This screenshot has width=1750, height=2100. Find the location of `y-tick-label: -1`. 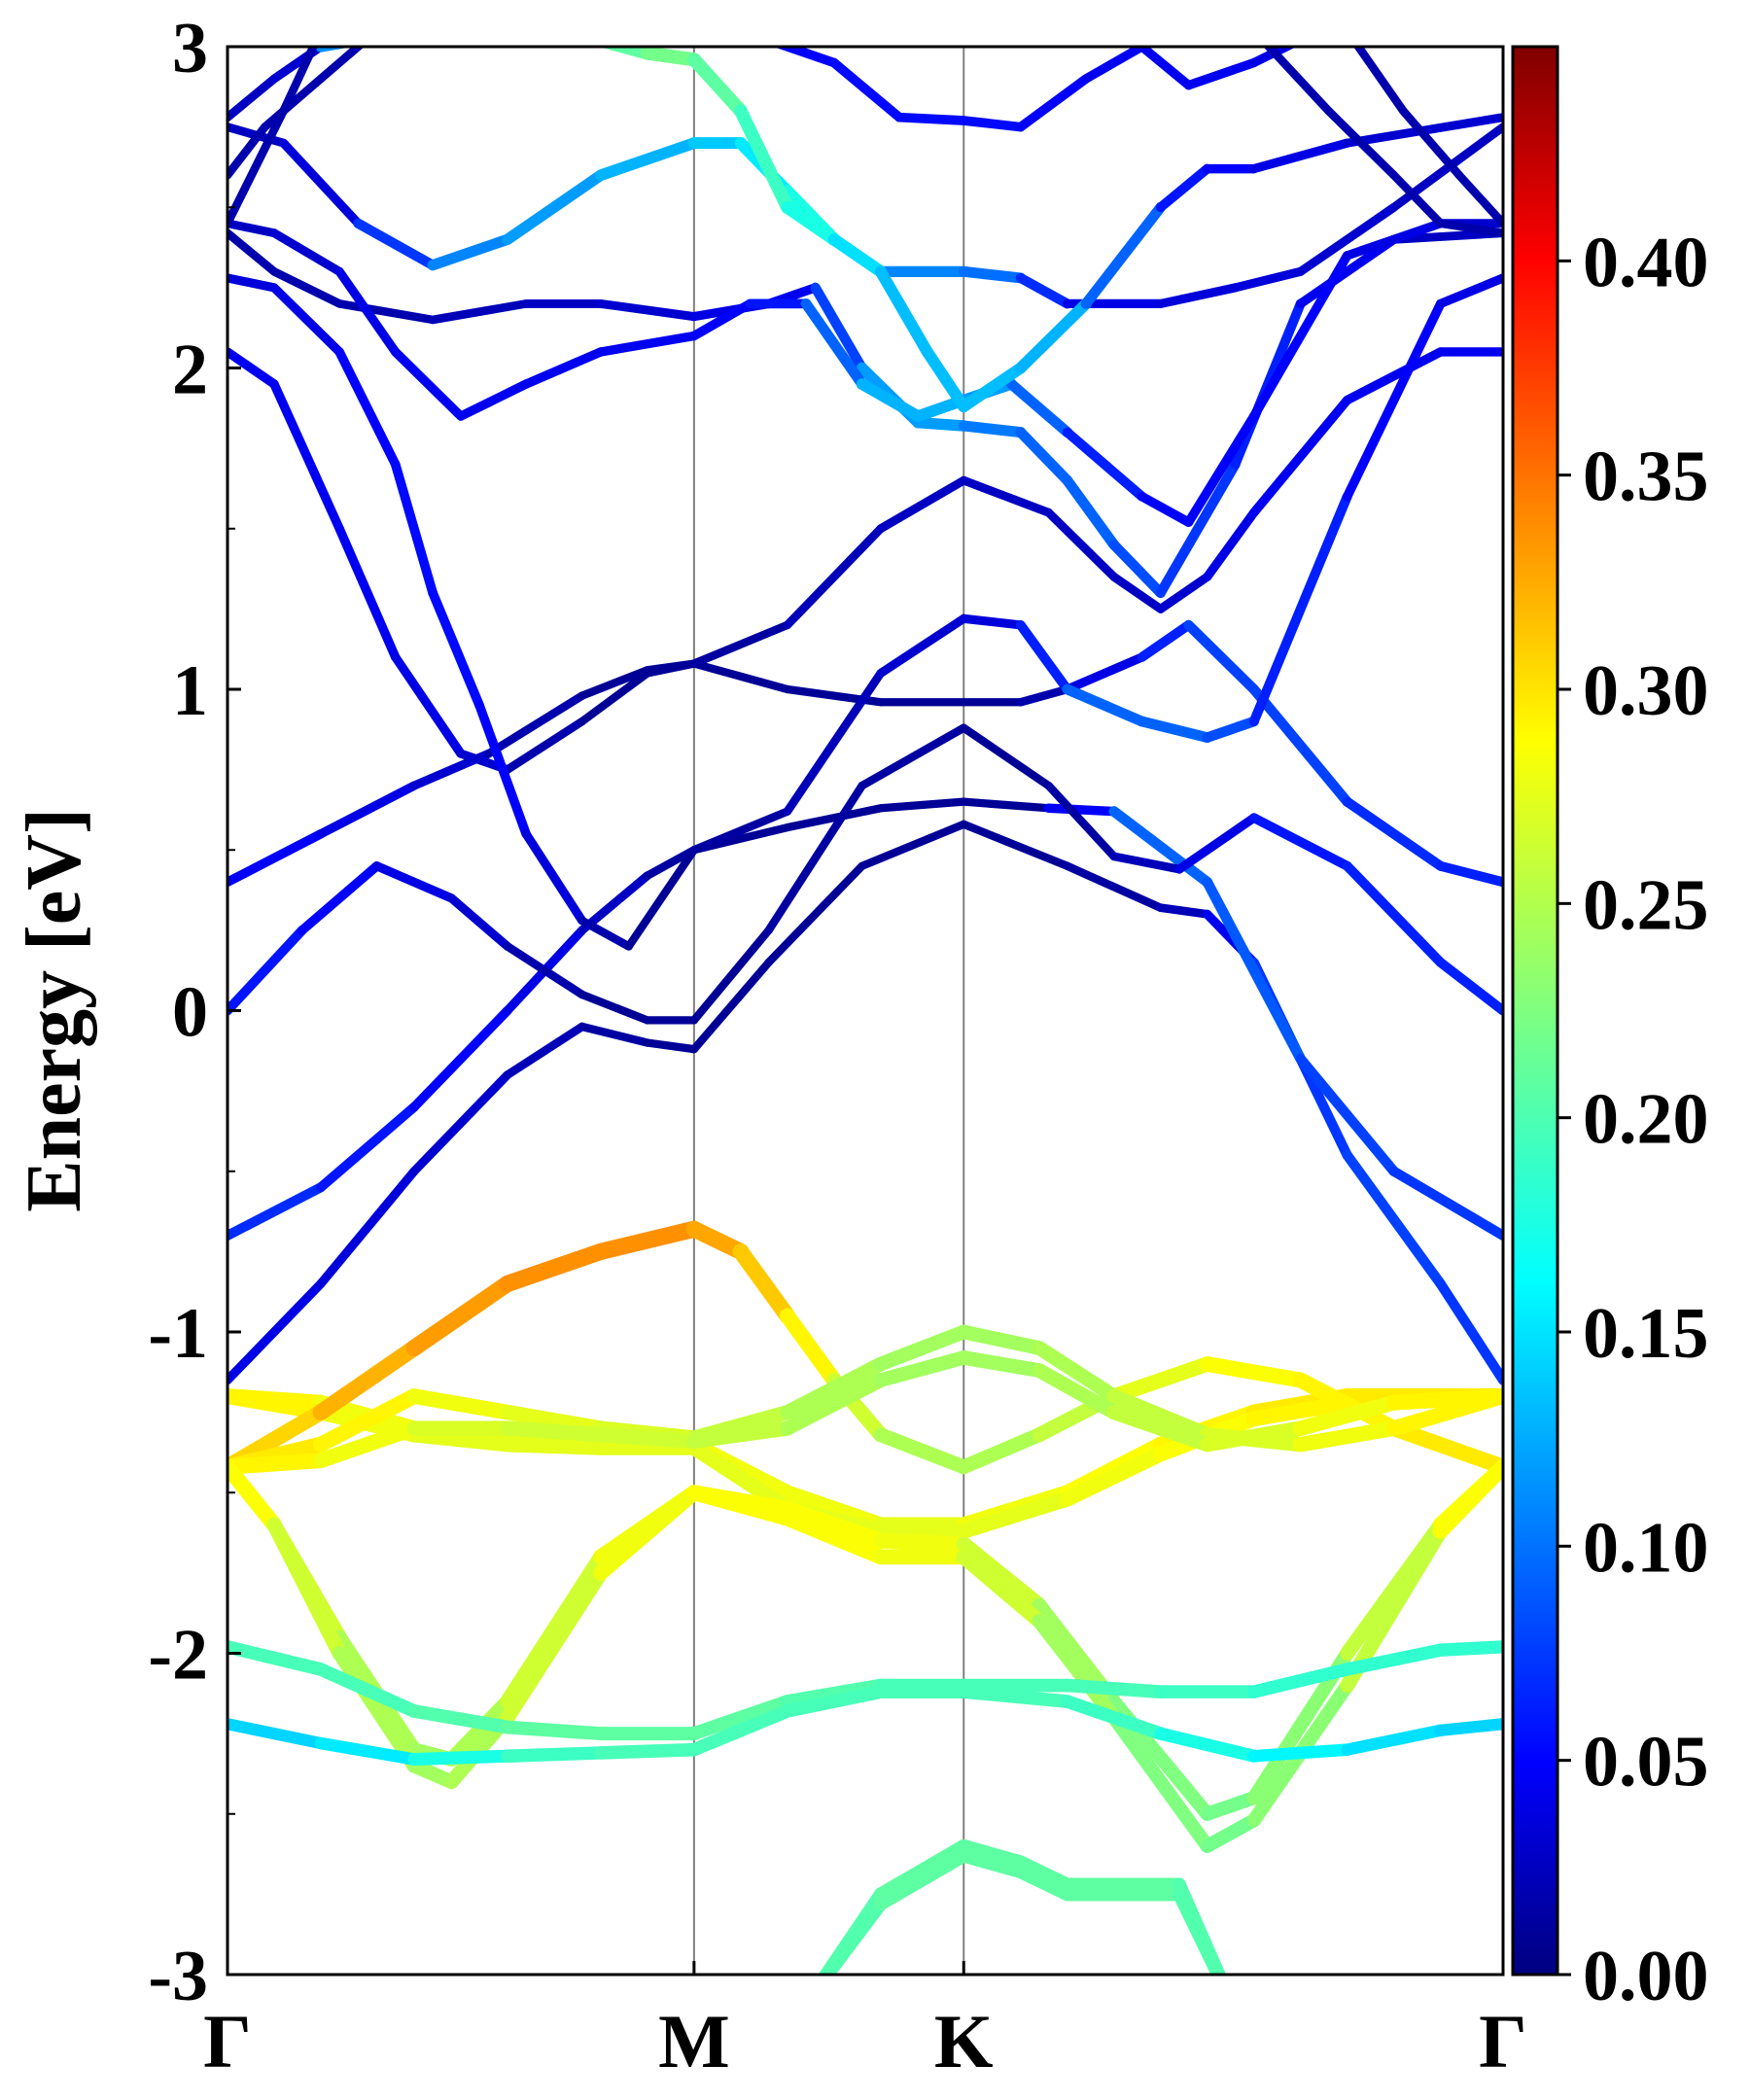

y-tick-label: -1 is located at coordinates (178, 1334).